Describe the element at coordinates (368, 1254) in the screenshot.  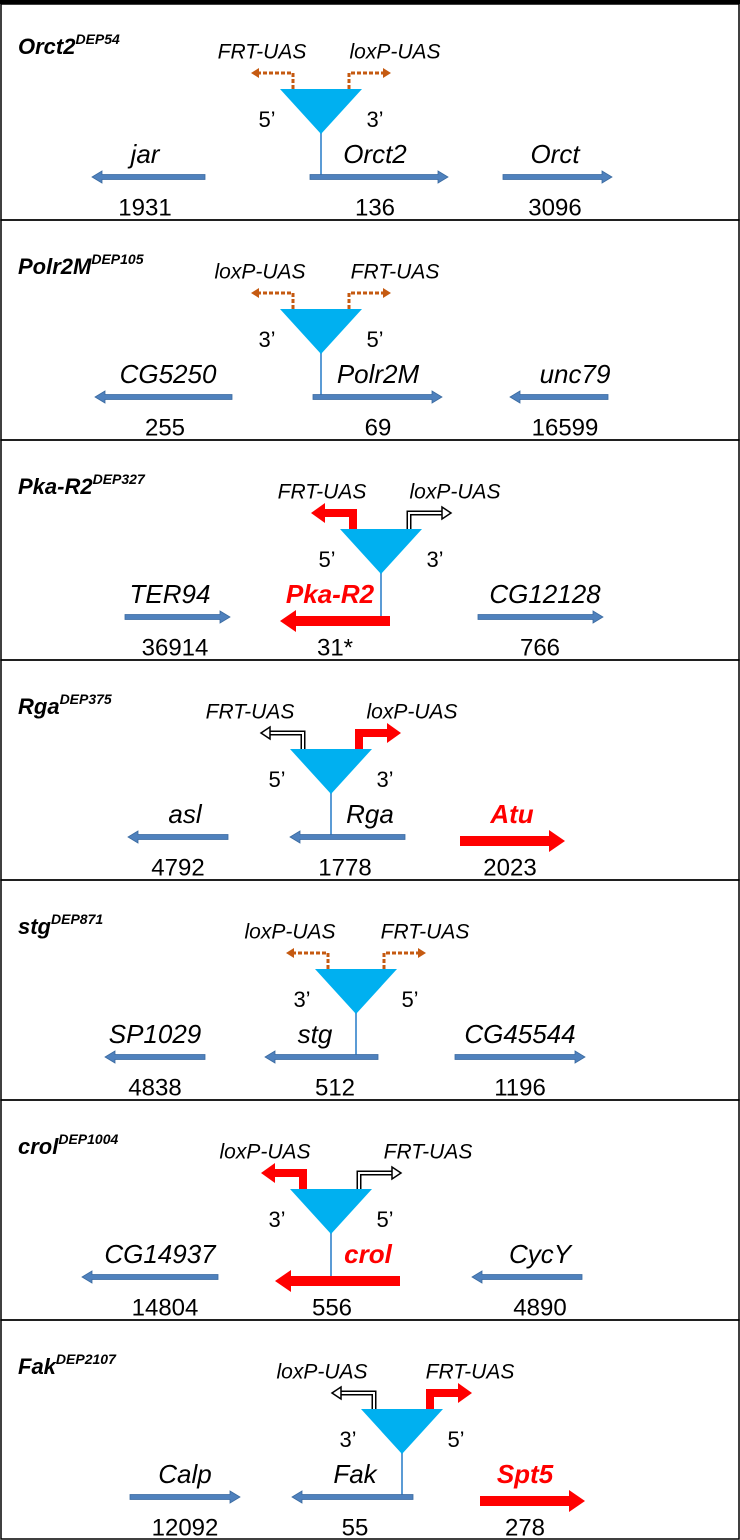
I see `gene-name: crol` at that location.